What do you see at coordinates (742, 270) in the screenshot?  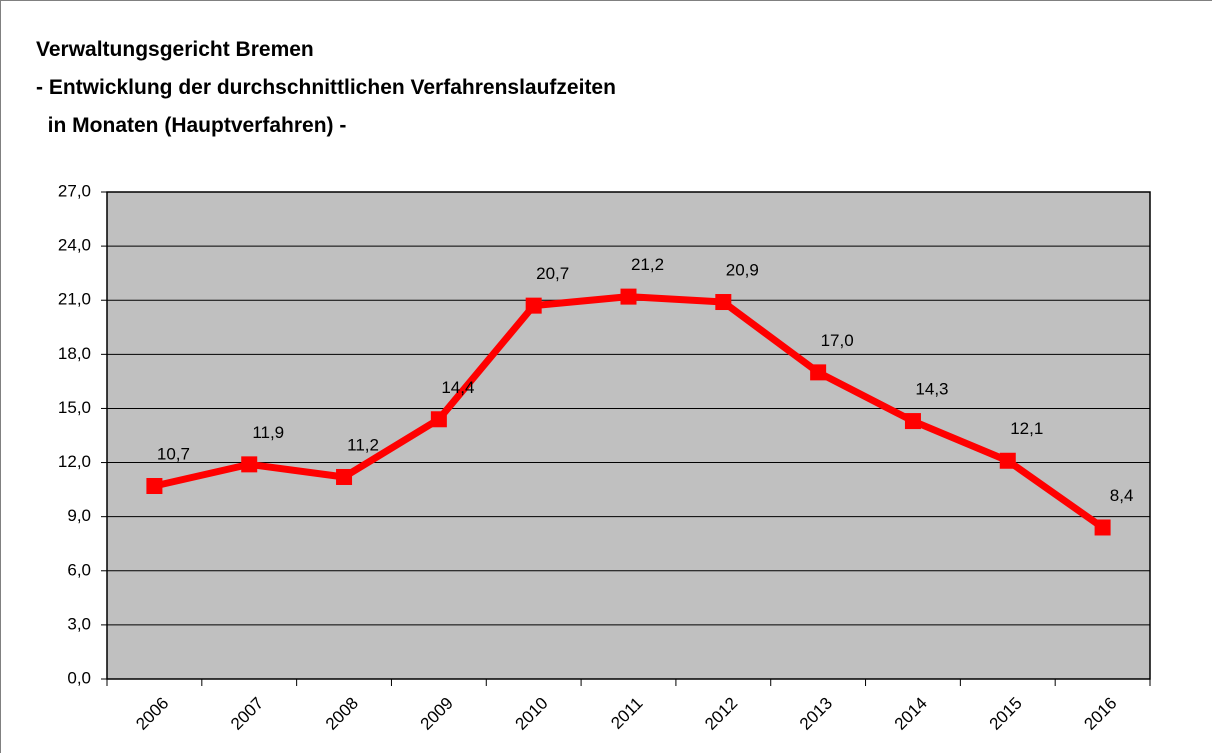 I see `data-label: 20,9` at bounding box center [742, 270].